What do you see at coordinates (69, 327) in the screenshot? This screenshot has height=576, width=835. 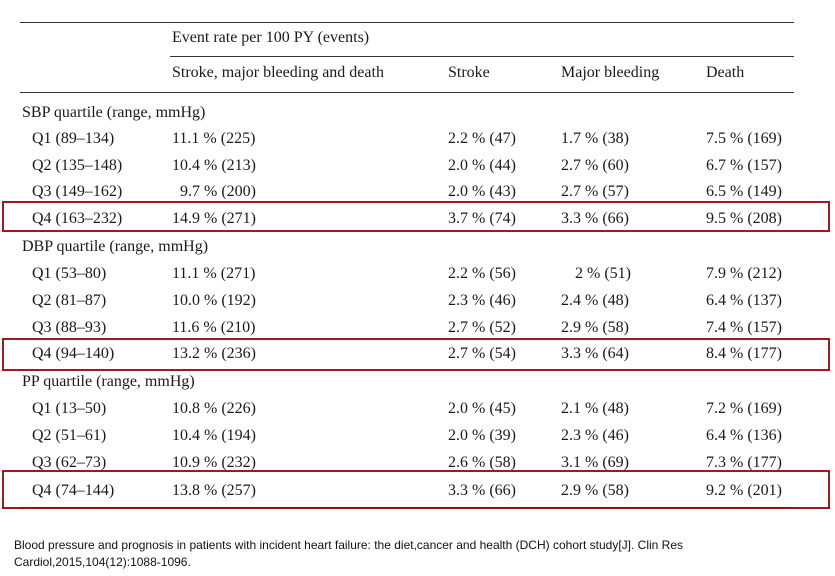 I see `row-label: Q3 (88–93)` at bounding box center [69, 327].